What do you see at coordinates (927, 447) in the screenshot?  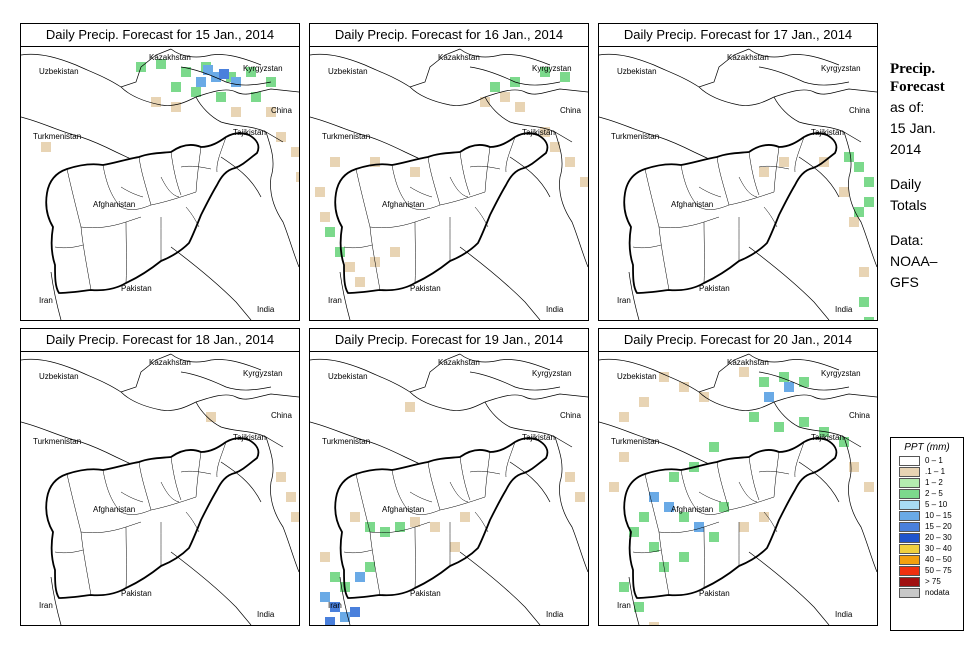 I see `legend-title: PPT (mm)` at bounding box center [927, 447].